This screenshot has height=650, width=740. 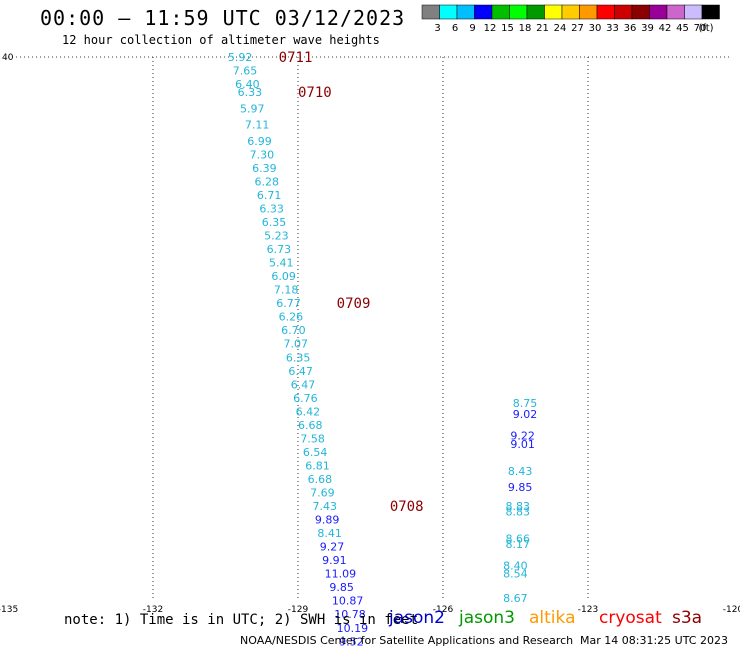 I want to click on legend-label: 42, so click(x=665, y=28).